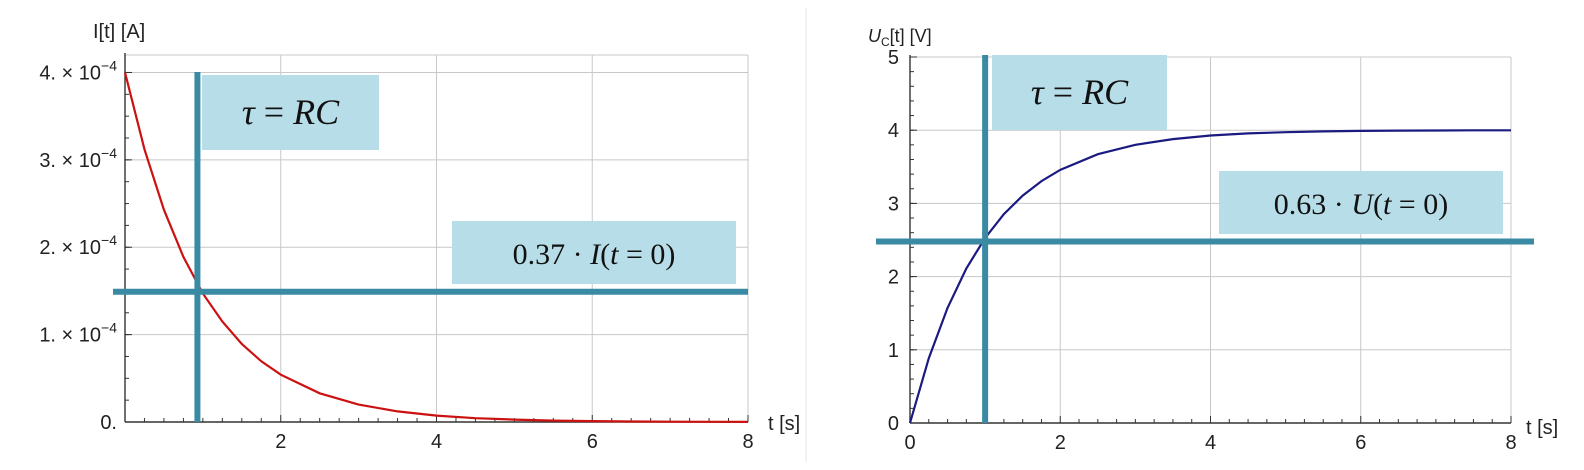 This screenshot has height=470, width=1584. What do you see at coordinates (78, 333) in the screenshot?
I see `y-tick-label: 1. × 10−4` at bounding box center [78, 333].